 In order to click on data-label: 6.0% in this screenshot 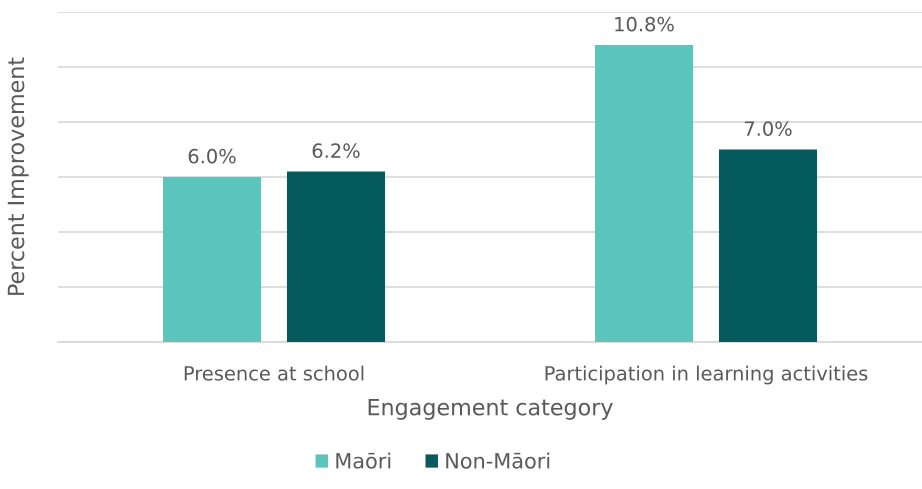, I will do `click(212, 156)`.